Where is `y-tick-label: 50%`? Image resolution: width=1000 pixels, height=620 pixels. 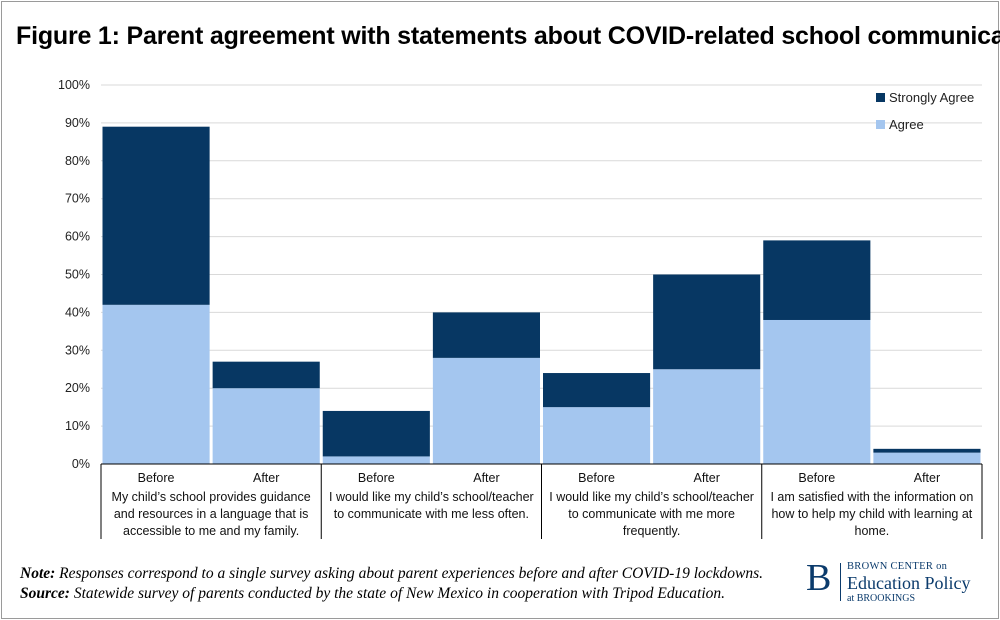 y-tick-label: 50% is located at coordinates (77, 275).